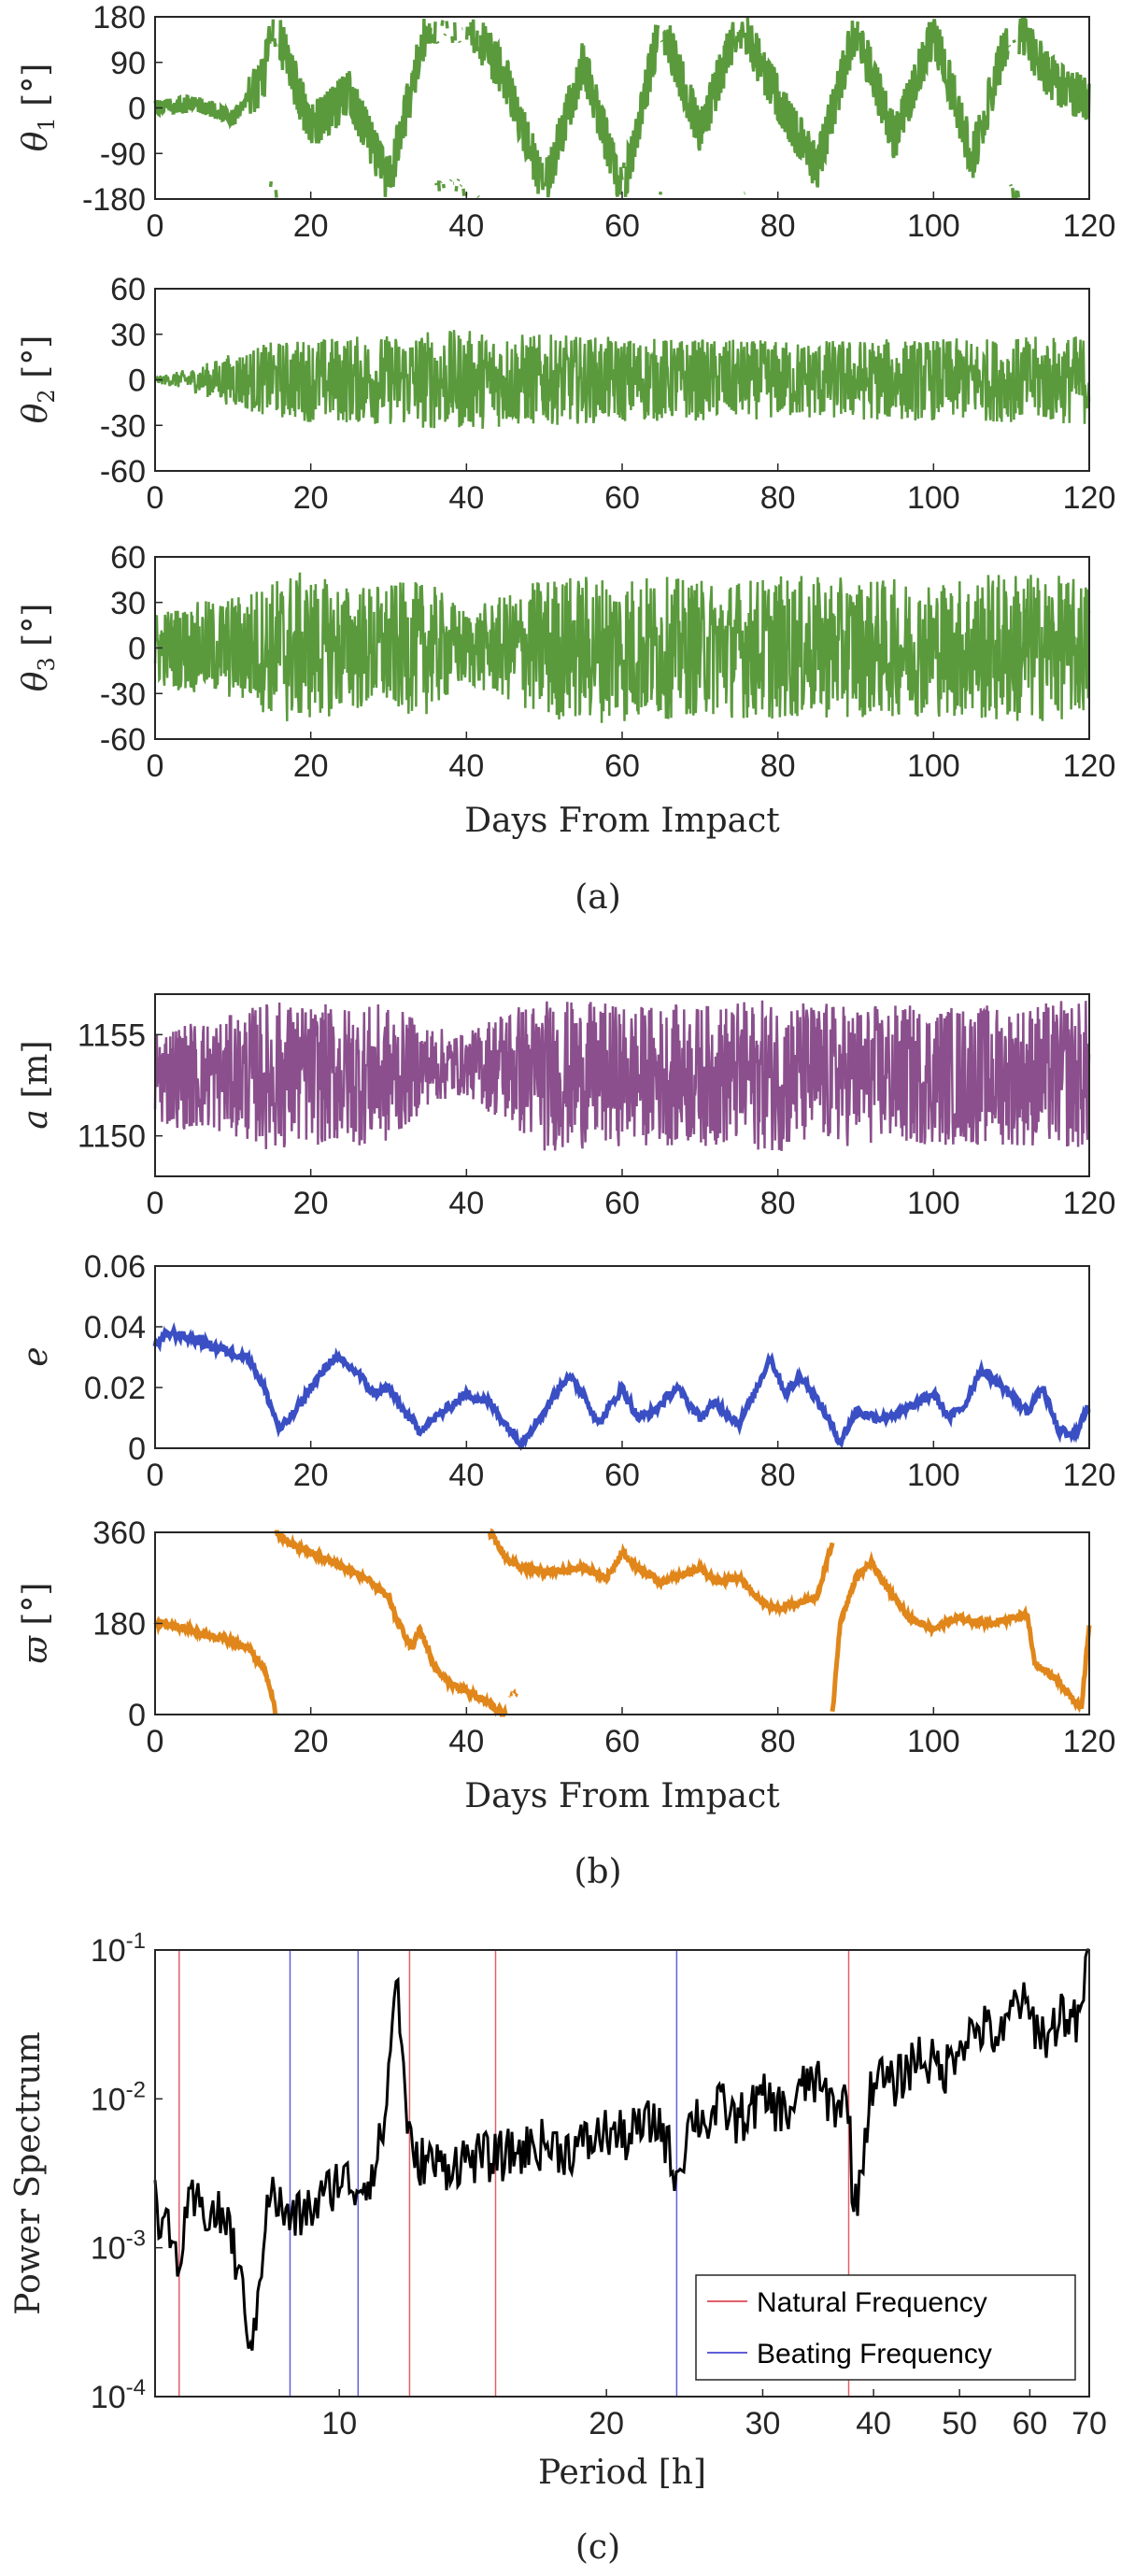 The height and width of the screenshot is (2576, 1121). Describe the element at coordinates (622, 1622) in the screenshot. I see `varpi-series` at that location.